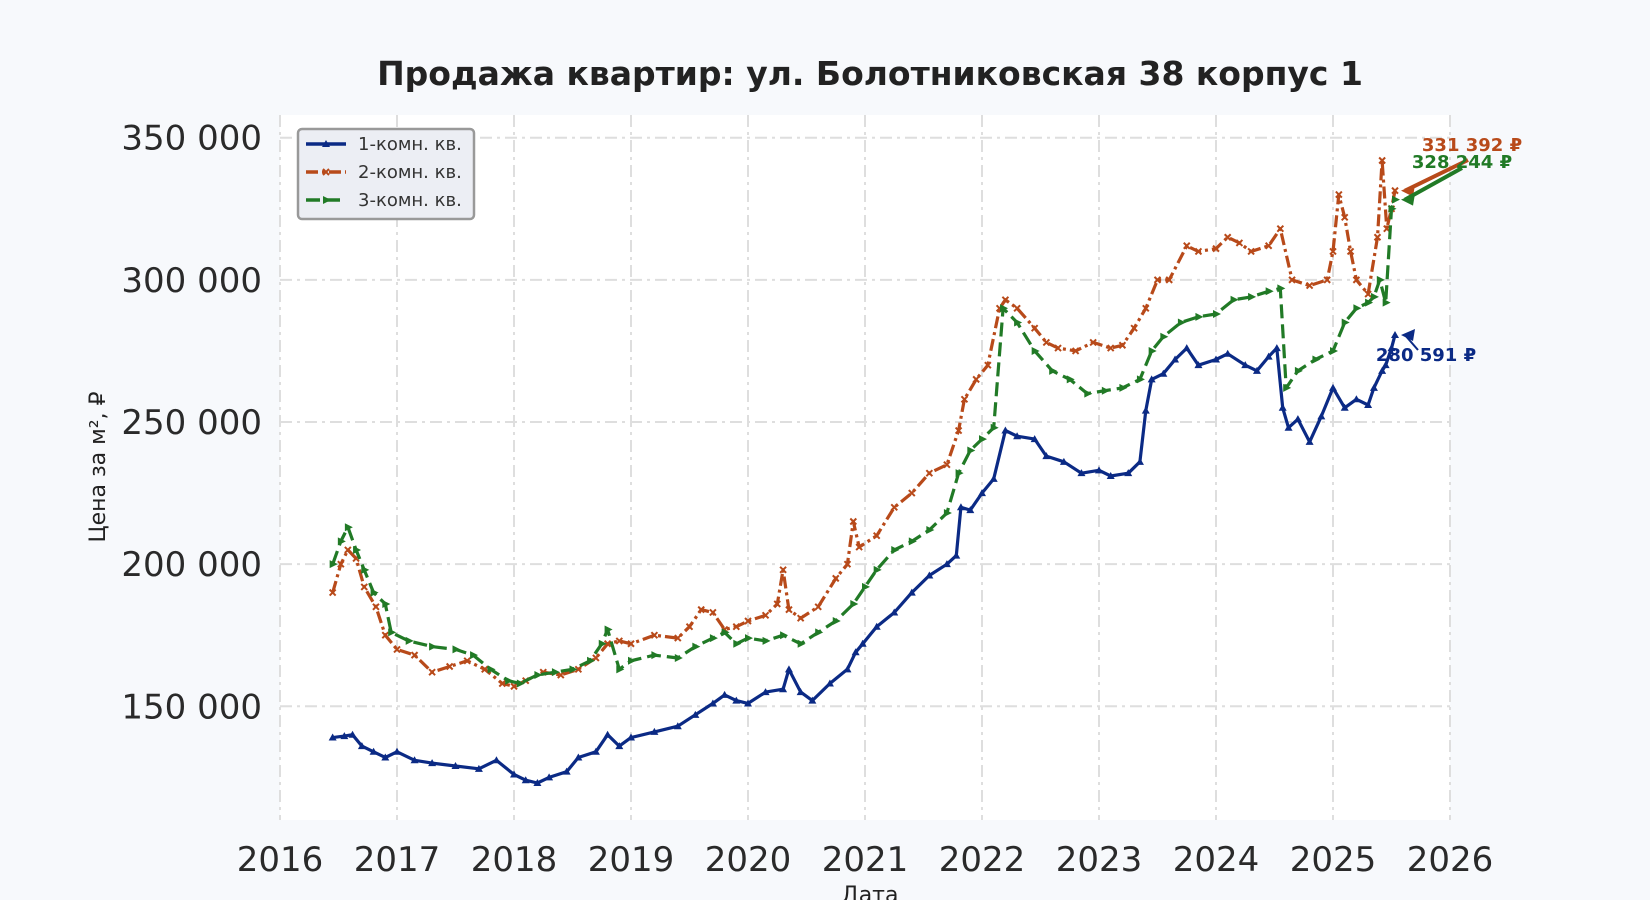 This screenshot has height=900, width=1650. What do you see at coordinates (1099, 860) in the screenshot?
I see `x-tick-label: 2023` at bounding box center [1099, 860].